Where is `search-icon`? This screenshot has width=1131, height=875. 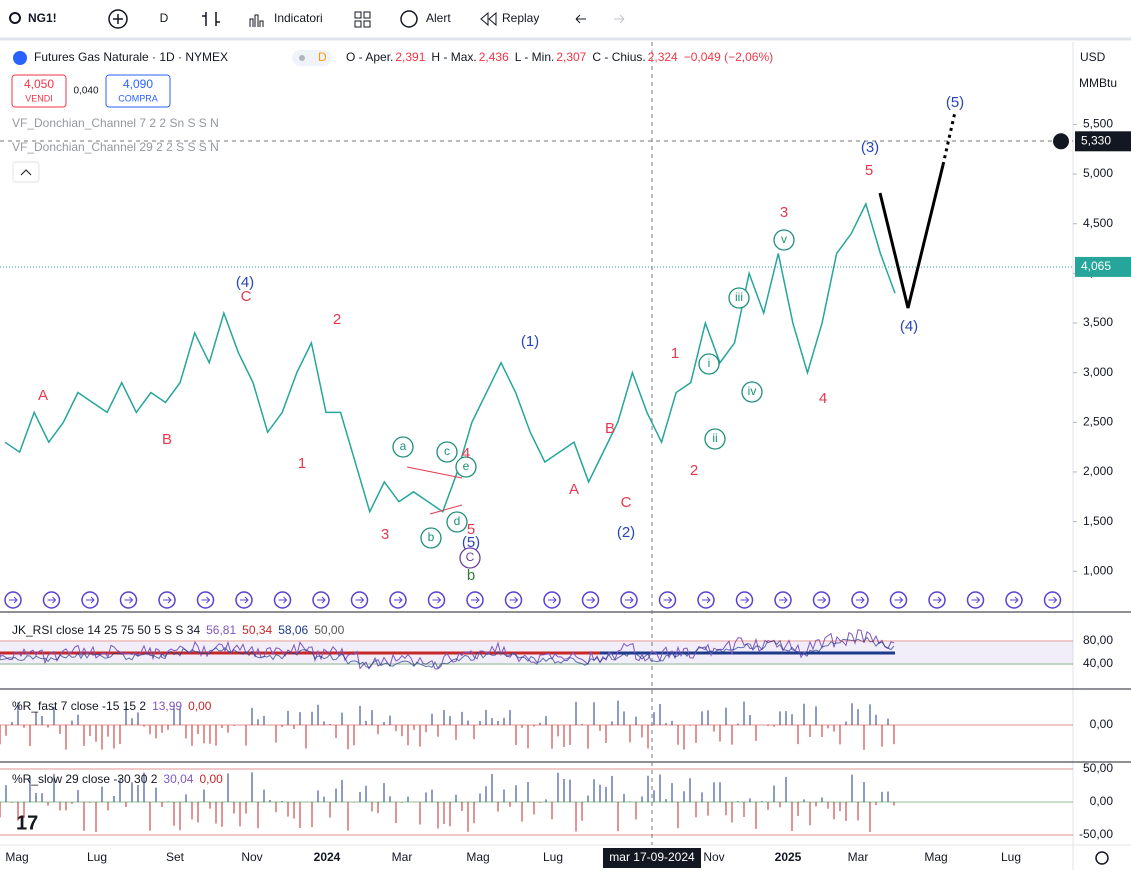 search-icon is located at coordinates (15, 18).